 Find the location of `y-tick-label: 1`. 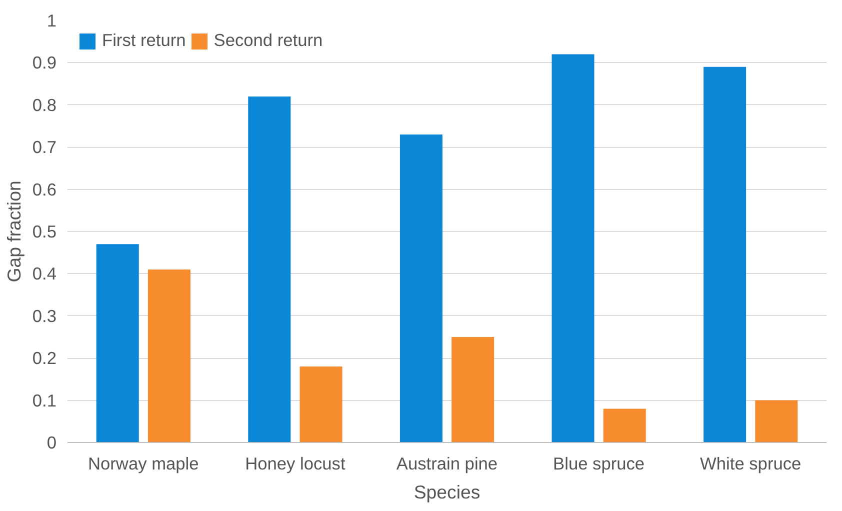

y-tick-label: 1 is located at coordinates (51, 20).